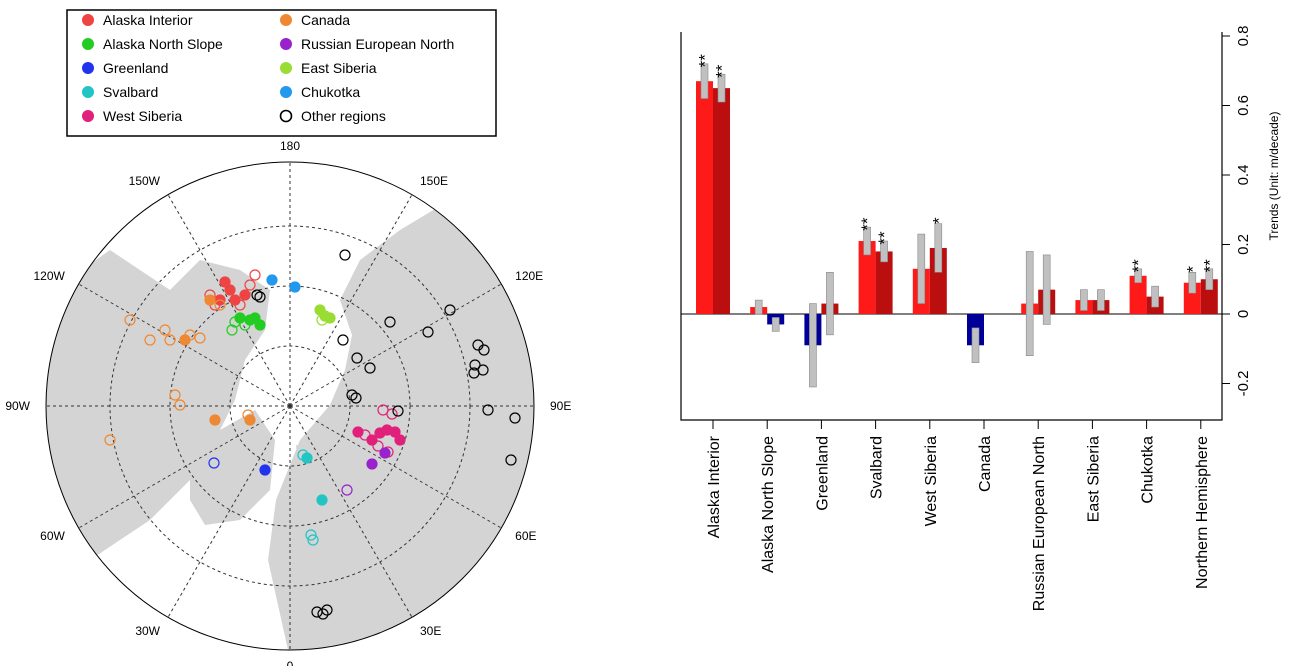 The image size is (1303, 671). What do you see at coordinates (1029, 303) in the screenshot?
I see `uncertainty-russian-european-north-s1` at bounding box center [1029, 303].